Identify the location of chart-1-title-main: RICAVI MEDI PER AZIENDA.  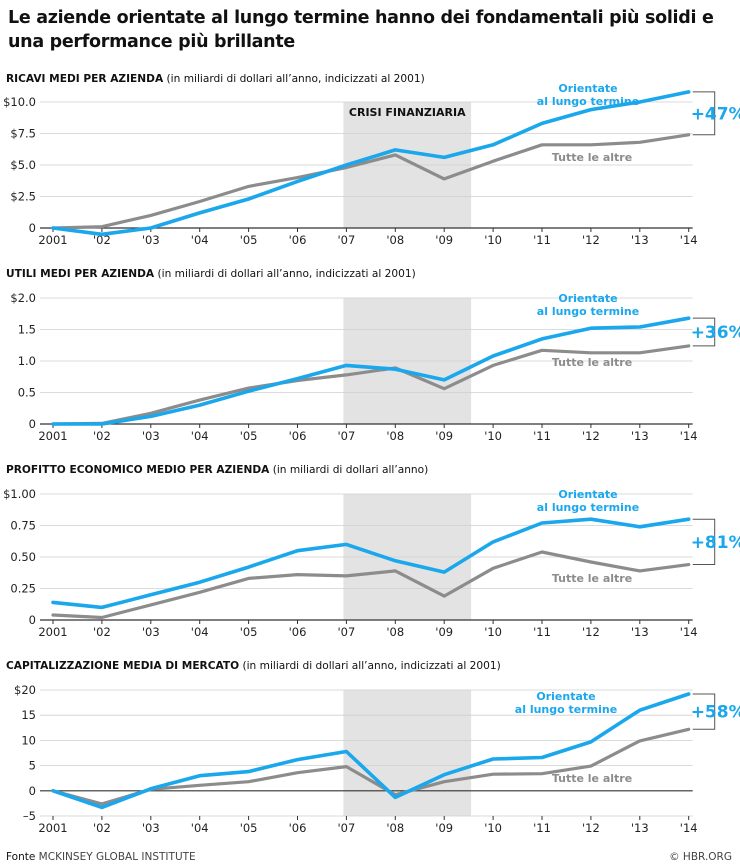
(85, 79).